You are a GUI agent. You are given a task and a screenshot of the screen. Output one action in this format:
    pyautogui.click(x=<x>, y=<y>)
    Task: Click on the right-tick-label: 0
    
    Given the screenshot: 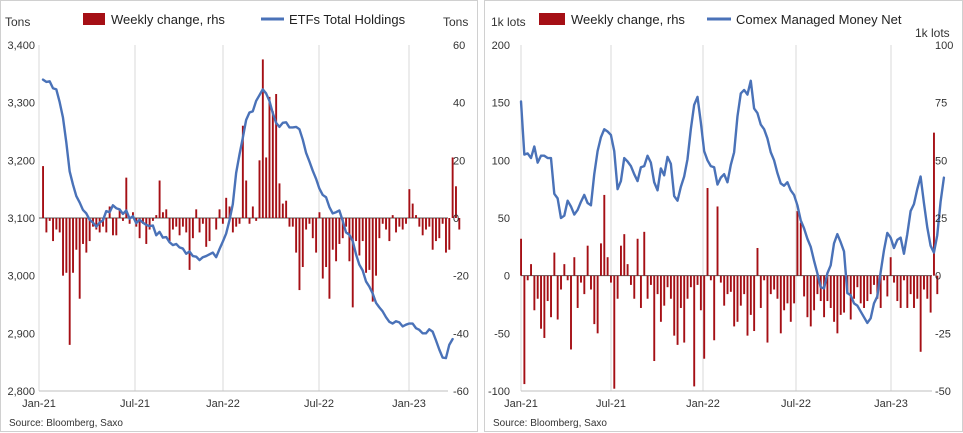 What is the action you would take?
    pyautogui.click(x=938, y=277)
    